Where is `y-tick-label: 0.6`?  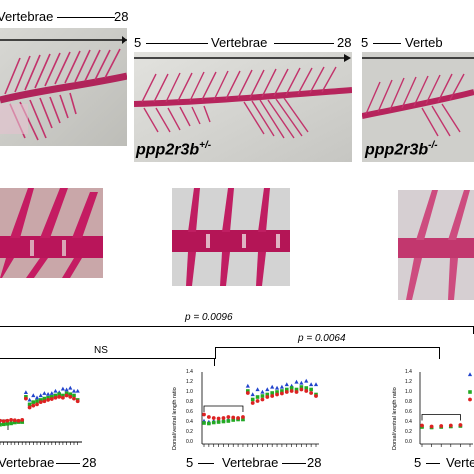 y-tick-label: 0.6 is located at coordinates (189, 412).